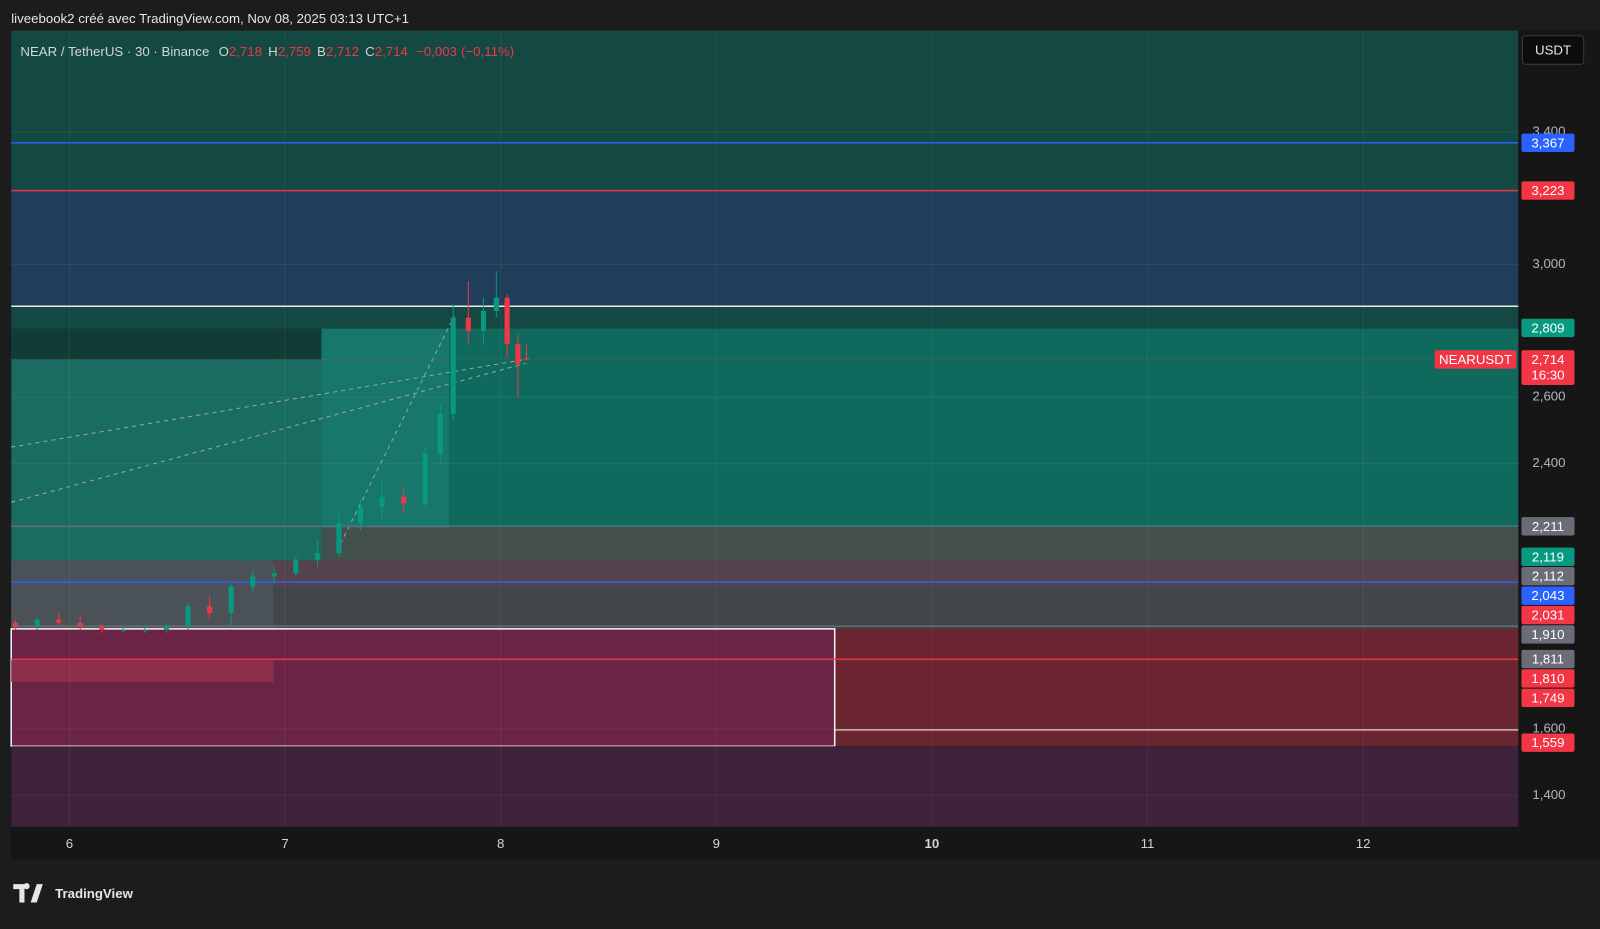 The width and height of the screenshot is (1600, 929). What do you see at coordinates (932, 843) in the screenshot?
I see `x-tick-label: 10` at bounding box center [932, 843].